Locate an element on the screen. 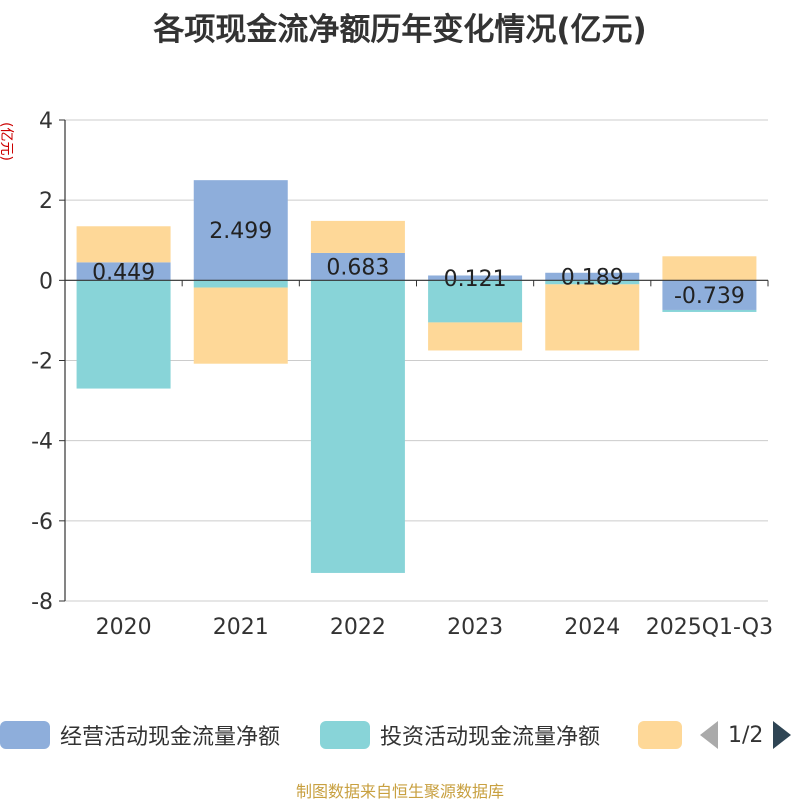  source-note: 制图数据来自恒生聚源数据库 is located at coordinates (399, 791).